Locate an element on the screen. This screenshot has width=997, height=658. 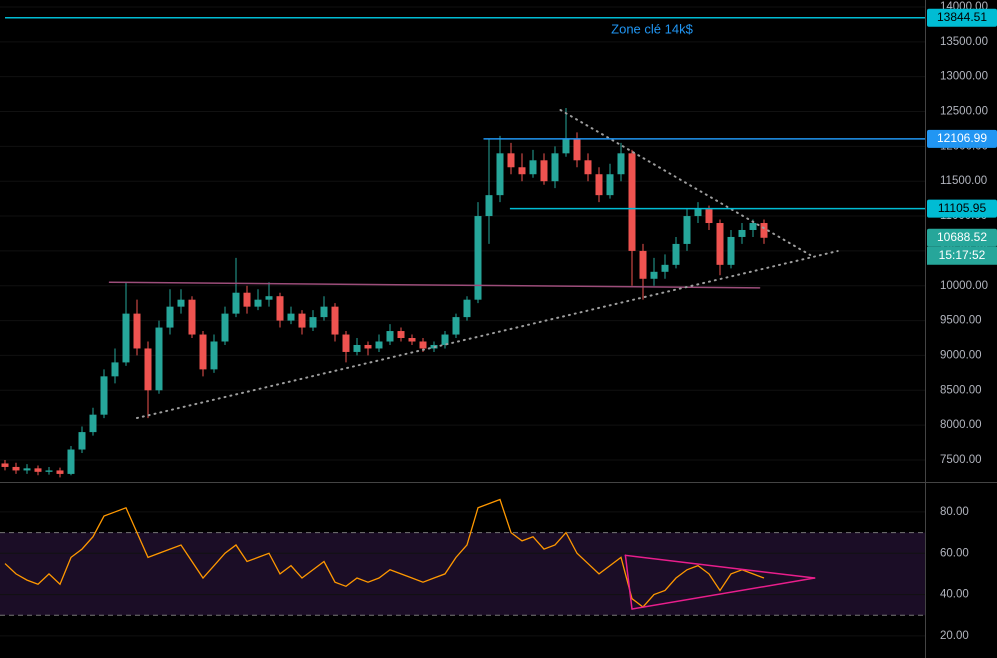
level-label: 12106.99 is located at coordinates (962, 138).